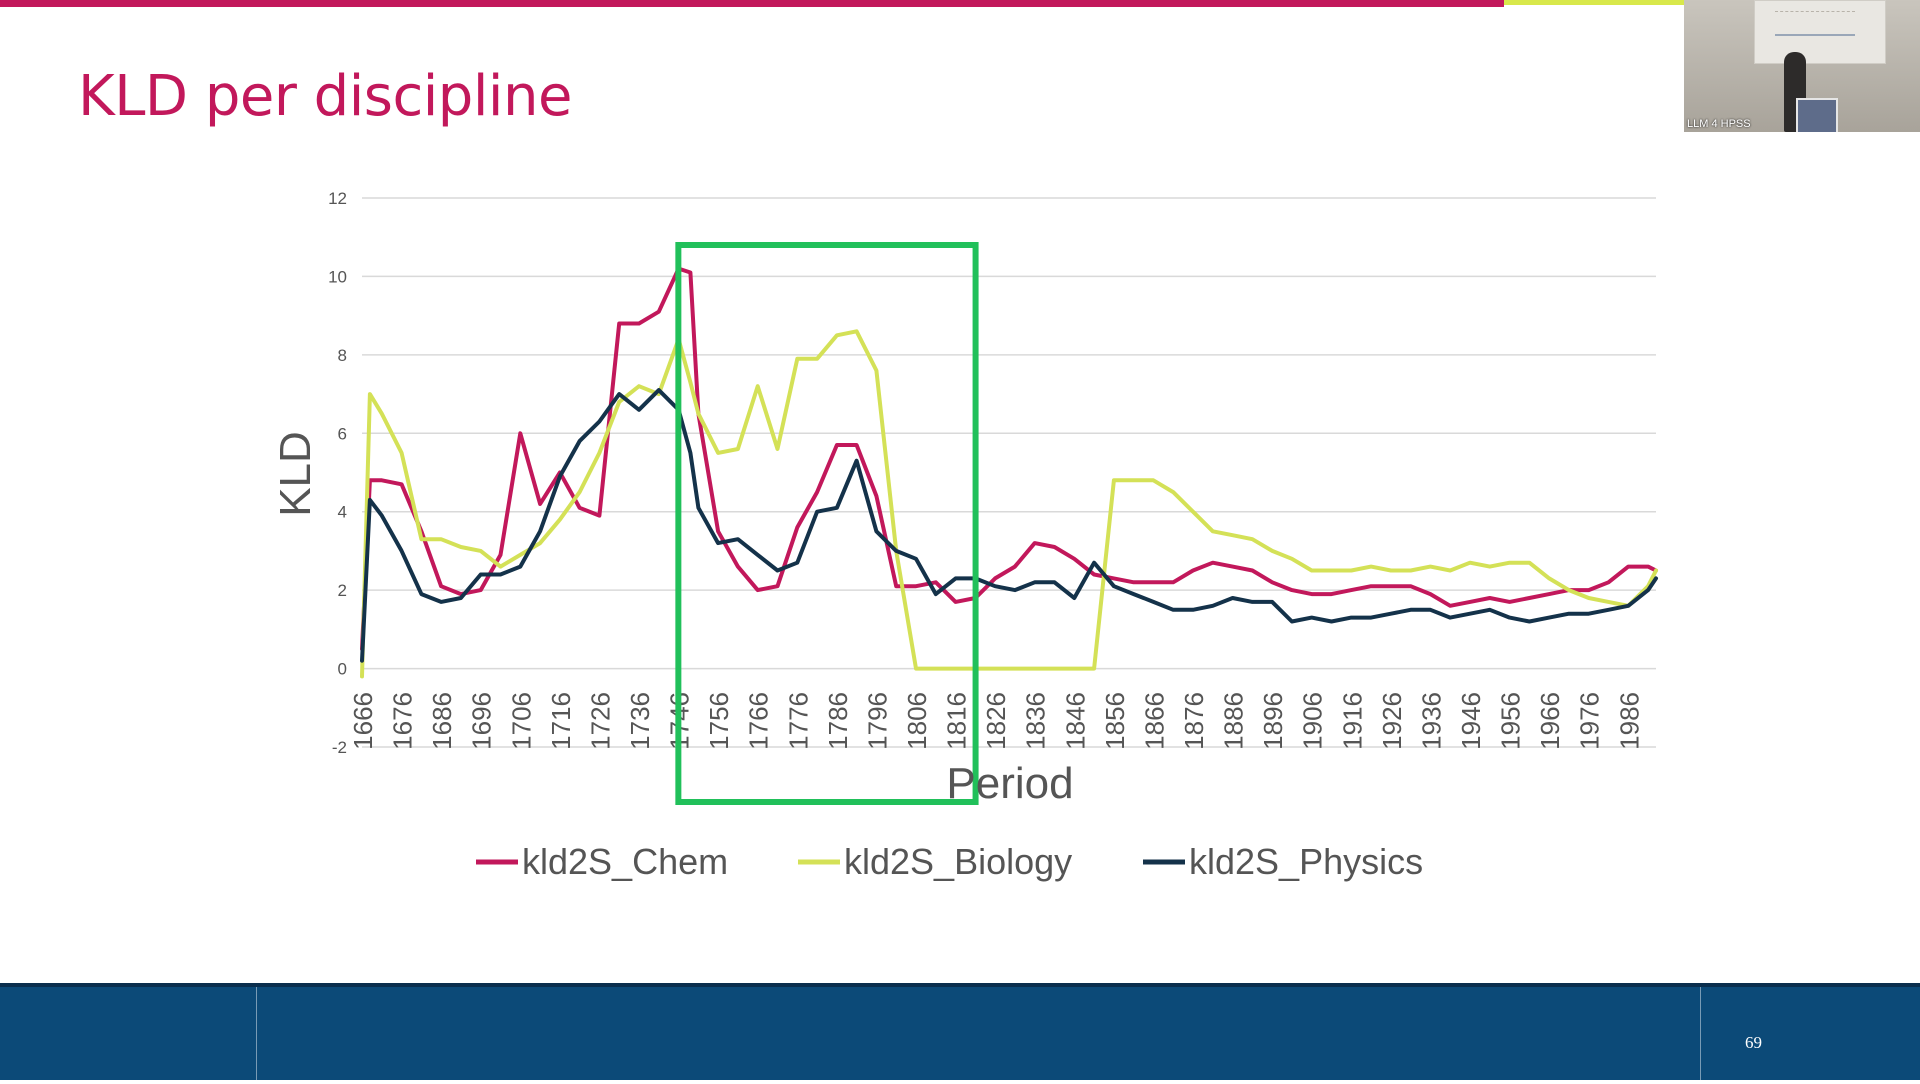  What do you see at coordinates (1431, 721) in the screenshot?
I see `x-tick-label: 1936` at bounding box center [1431, 721].